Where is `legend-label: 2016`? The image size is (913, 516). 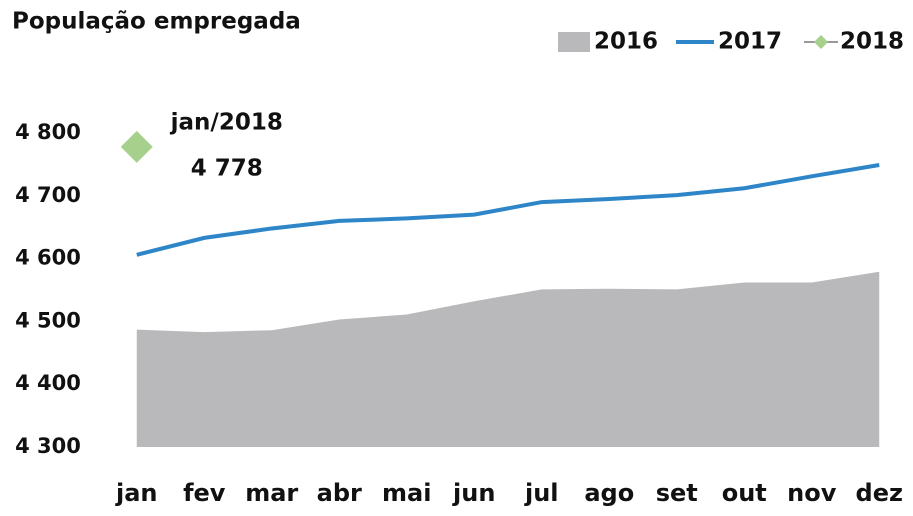 legend-label: 2016 is located at coordinates (626, 42).